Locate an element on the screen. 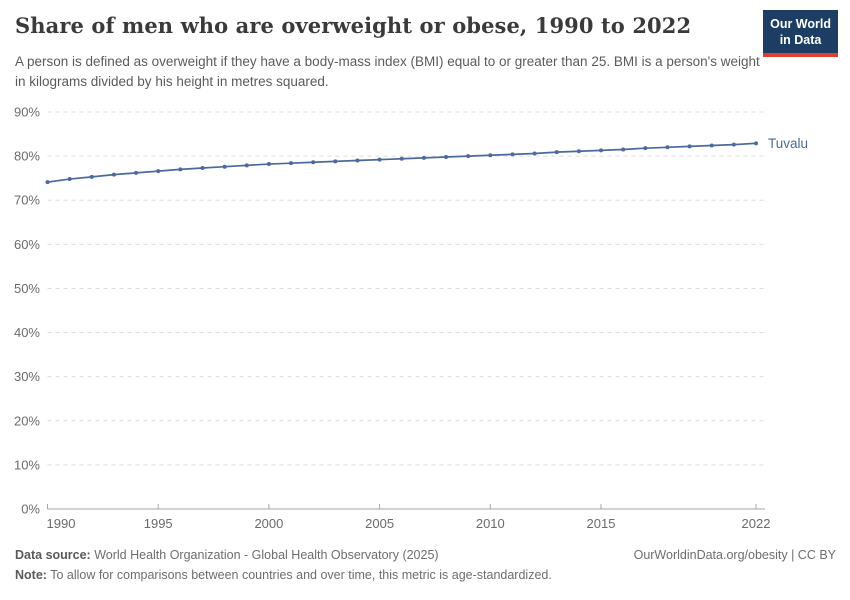 The height and width of the screenshot is (600, 850). owid-logo: Our World in Data is located at coordinates (800, 33).